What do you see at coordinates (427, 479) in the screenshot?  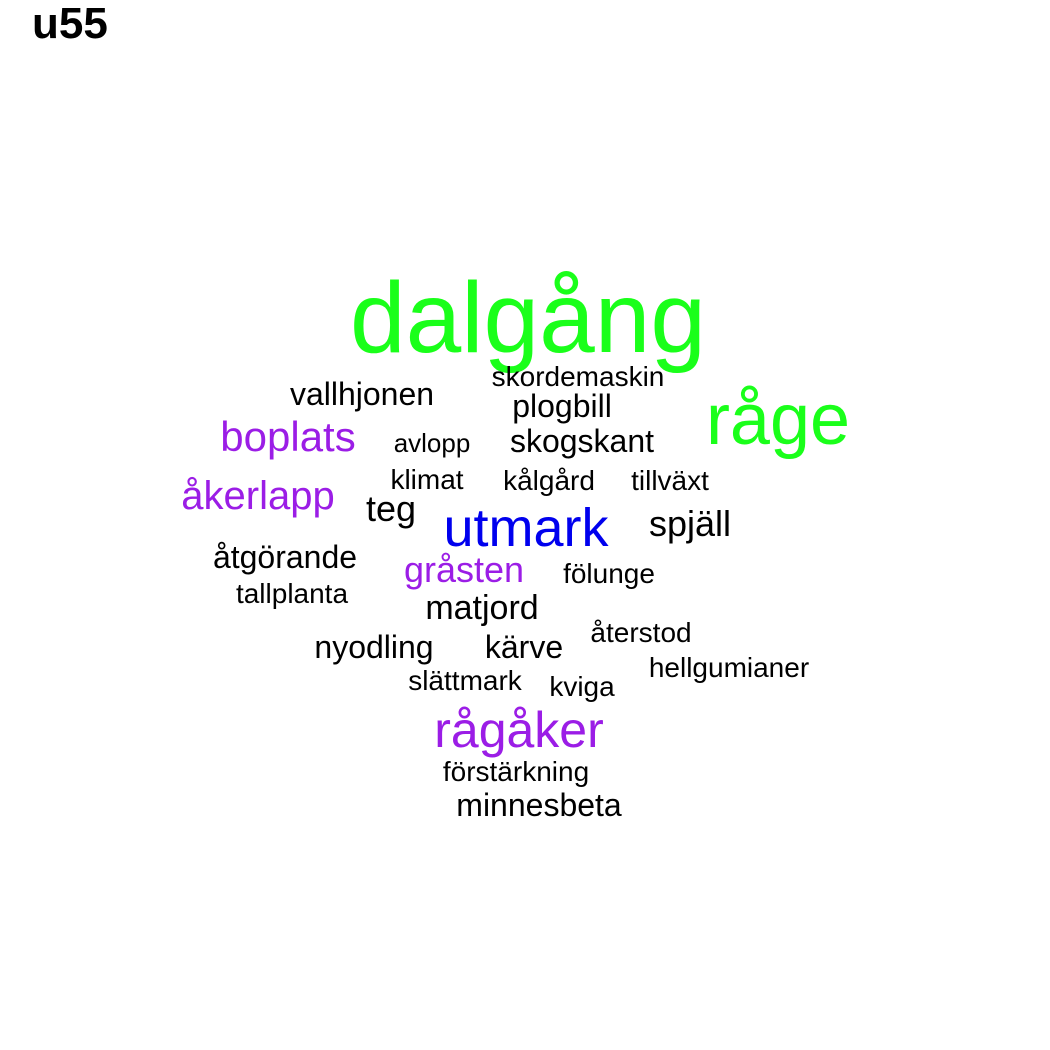 I see `word-12: klimat` at bounding box center [427, 479].